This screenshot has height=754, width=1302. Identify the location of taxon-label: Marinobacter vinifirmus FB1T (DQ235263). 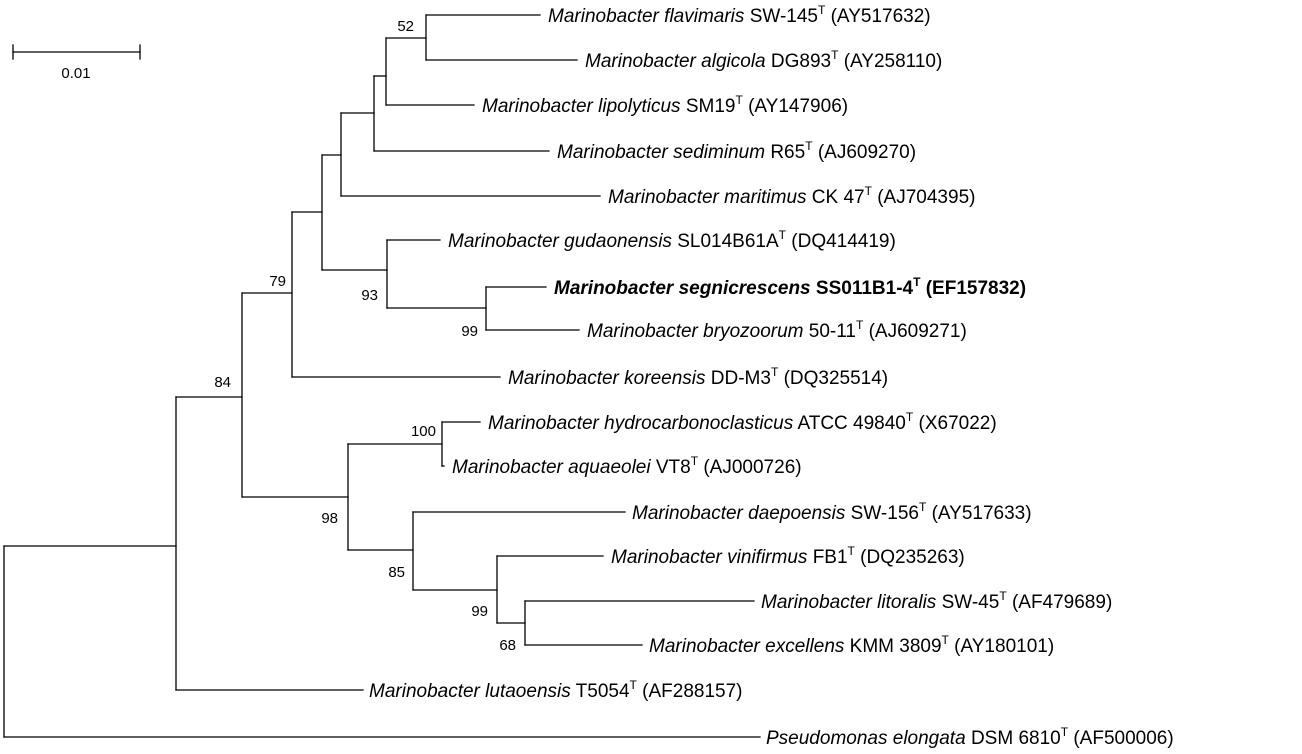
(788, 556).